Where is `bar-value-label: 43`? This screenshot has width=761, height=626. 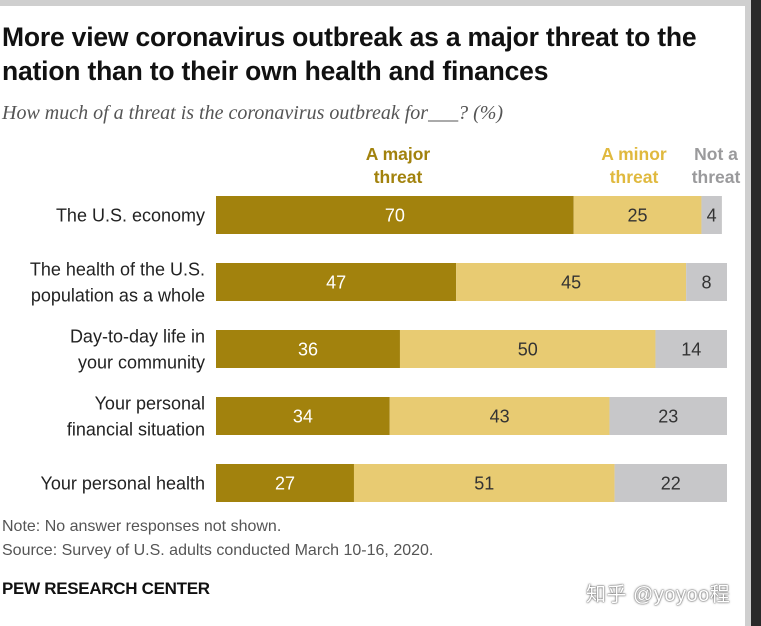 bar-value-label: 43 is located at coordinates (500, 417).